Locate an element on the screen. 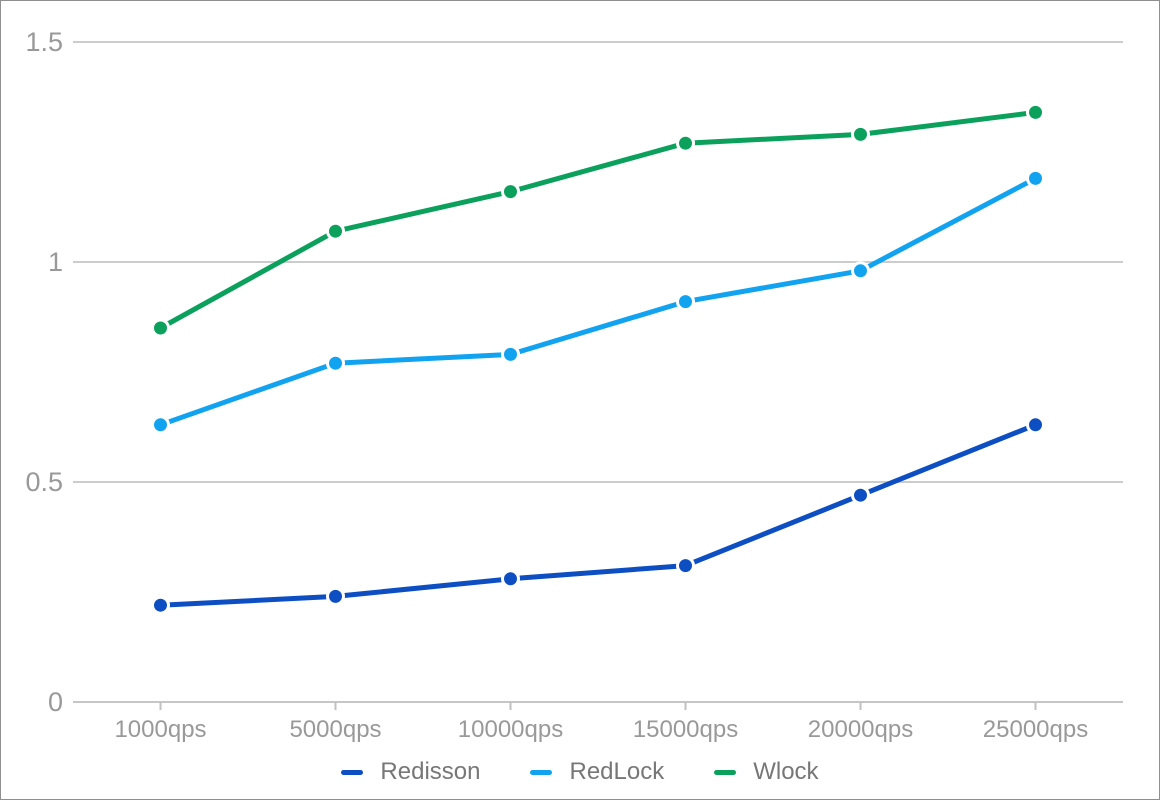 Image resolution: width=1160 pixels, height=800 pixels. legend-item-wlock: Wlock is located at coordinates (766, 771).